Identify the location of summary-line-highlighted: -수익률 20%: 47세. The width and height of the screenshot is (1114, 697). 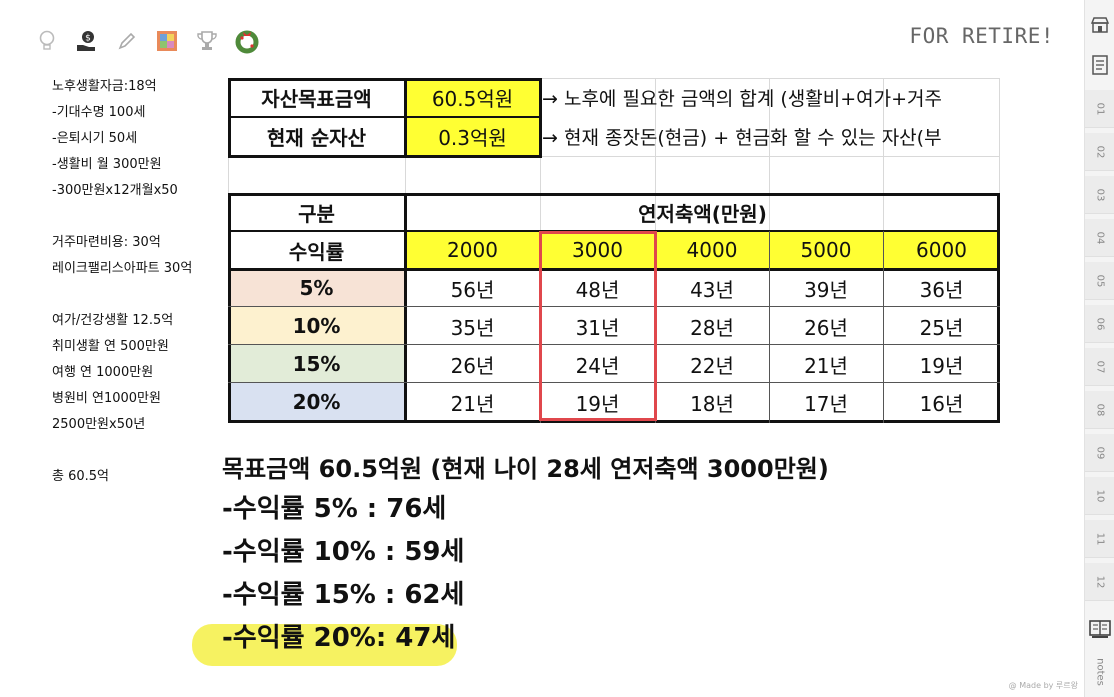
(339, 638).